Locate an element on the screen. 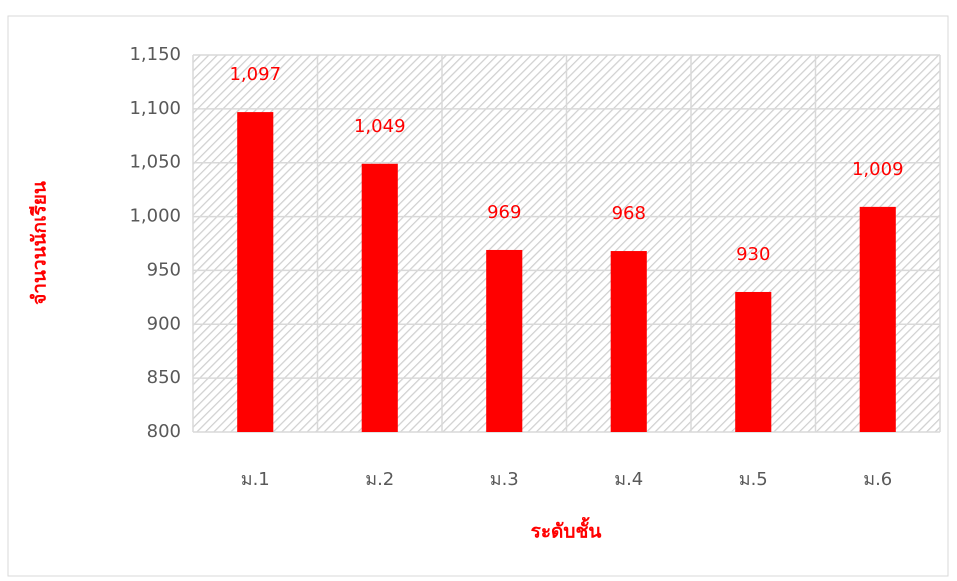  y-tick-label: 800 is located at coordinates (164, 431).